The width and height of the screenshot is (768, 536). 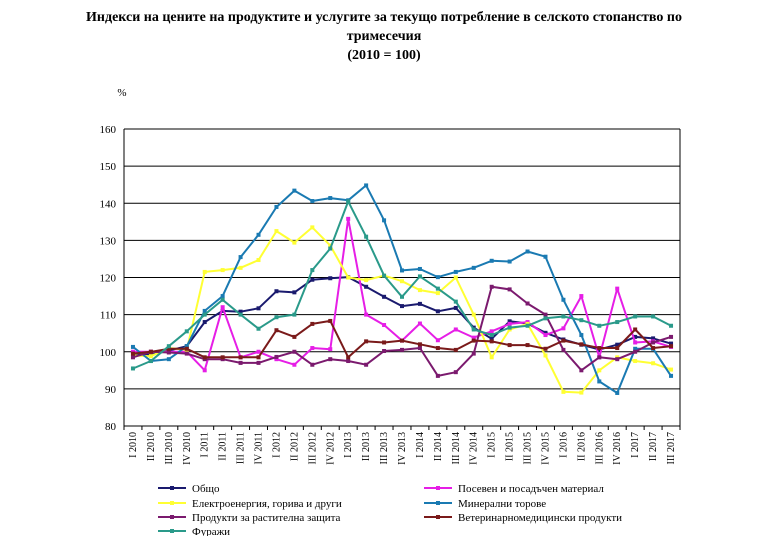 I want to click on x-tick-label: II 2011, so click(x=223, y=446).